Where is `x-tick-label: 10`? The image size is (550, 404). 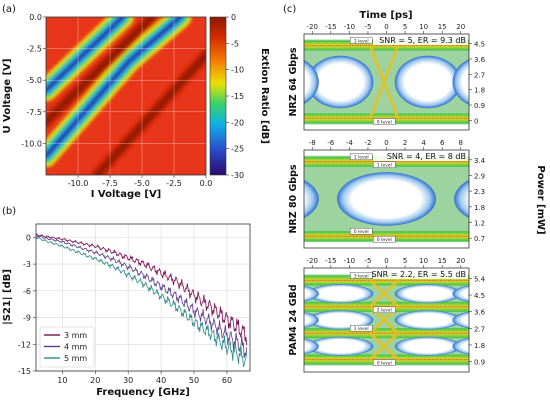
x-tick-label: 10 is located at coordinates (62, 380).